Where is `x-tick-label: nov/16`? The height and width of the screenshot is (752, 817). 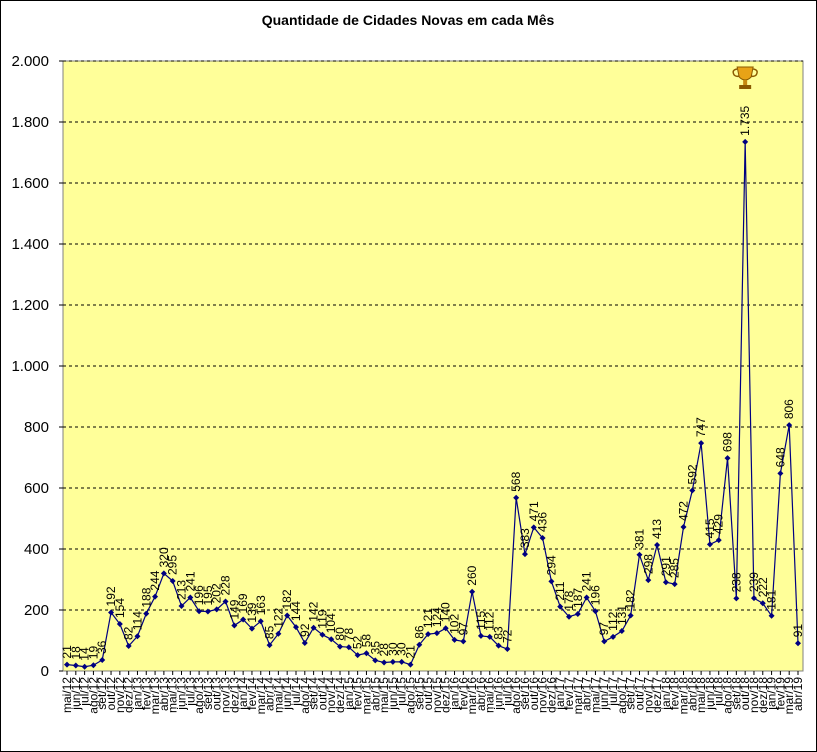 x-tick-label: nov/16 is located at coordinates (543, 695).